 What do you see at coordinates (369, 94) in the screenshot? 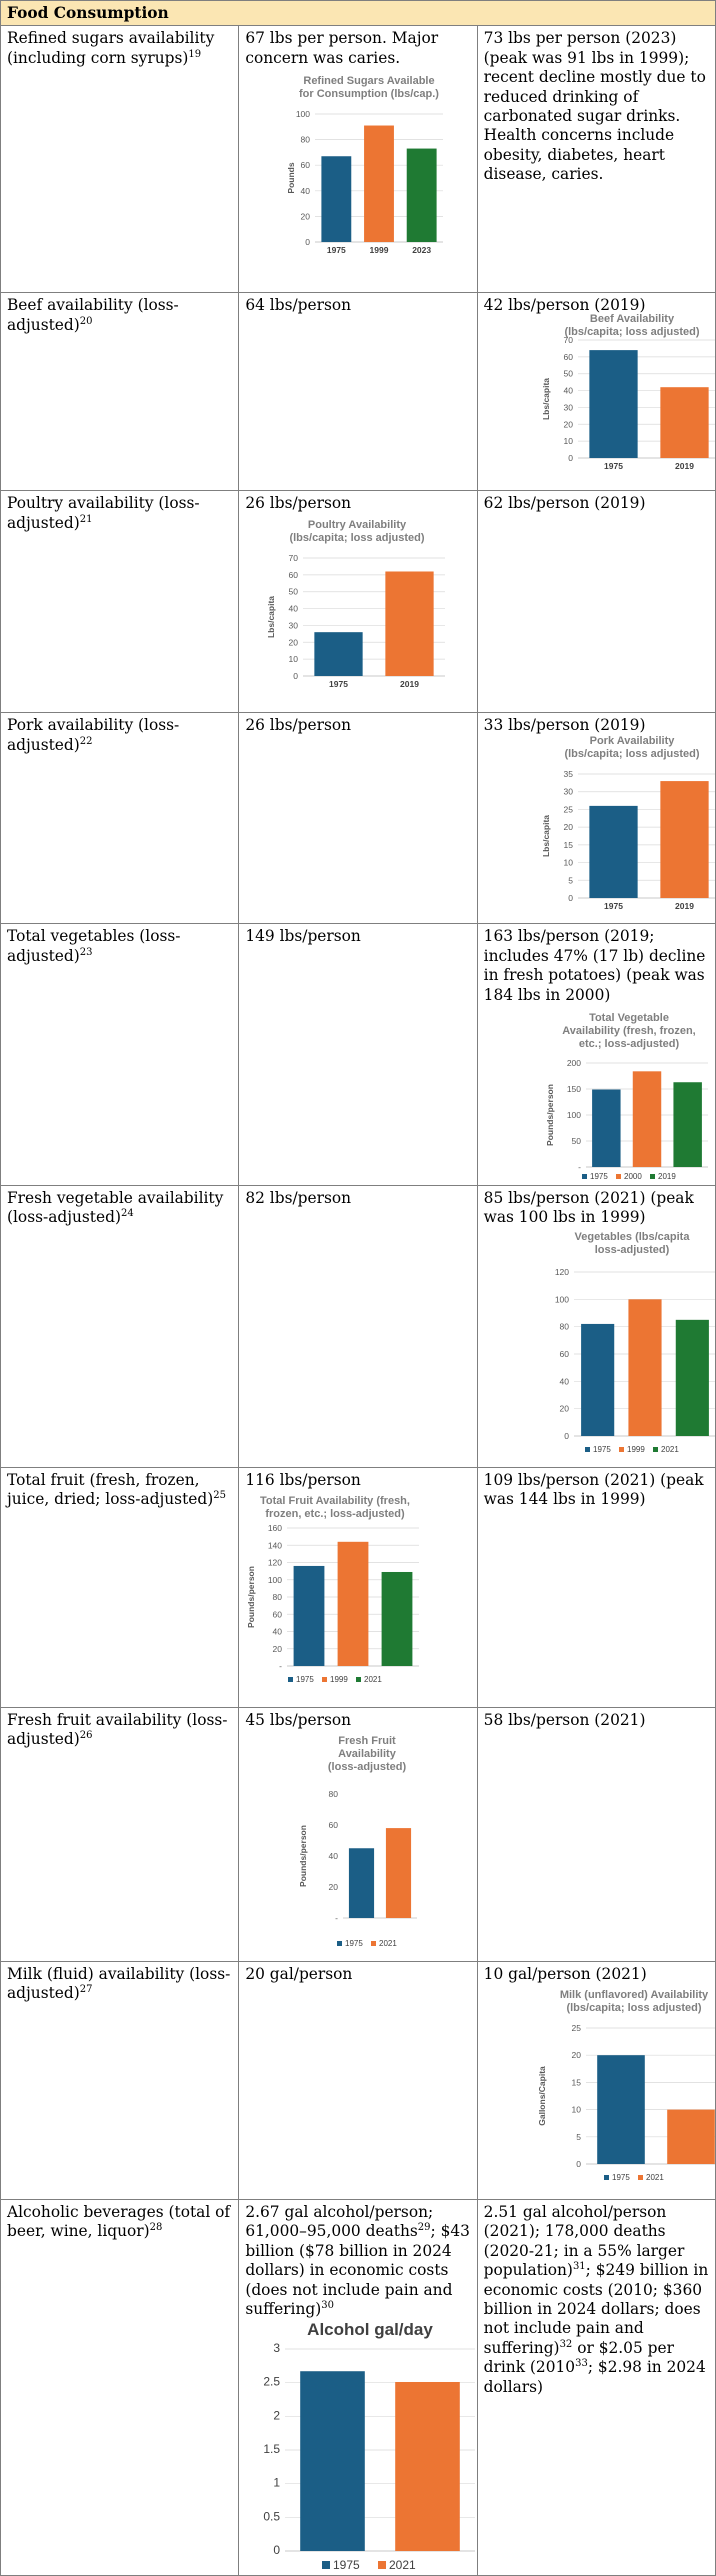
I see `chart-title: for Consumption (lbs/cap.)` at bounding box center [369, 94].